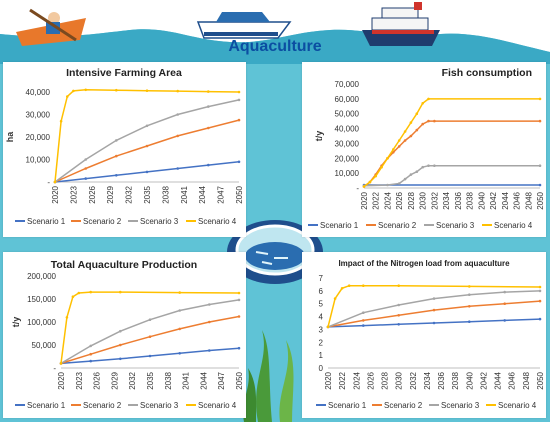  Describe the element at coordinates (321, 368) in the screenshot. I see `y-tick-label: 0` at that location.